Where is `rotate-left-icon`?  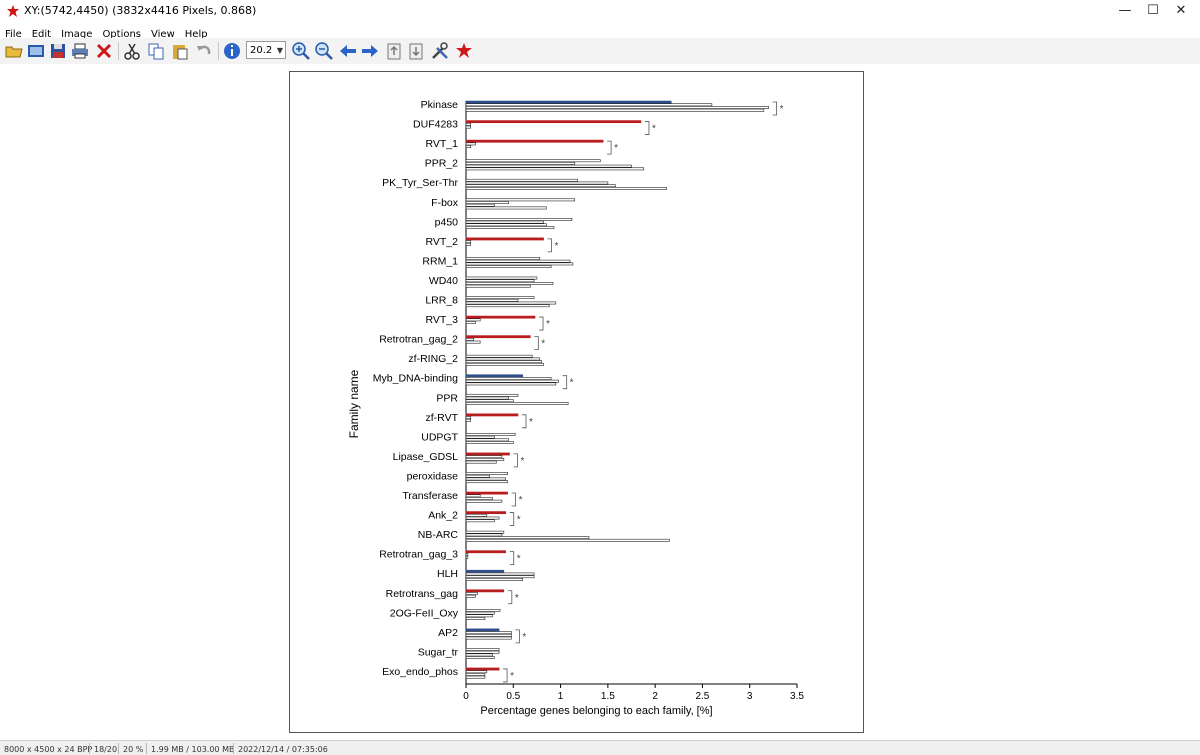 rotate-left-icon is located at coordinates (394, 51).